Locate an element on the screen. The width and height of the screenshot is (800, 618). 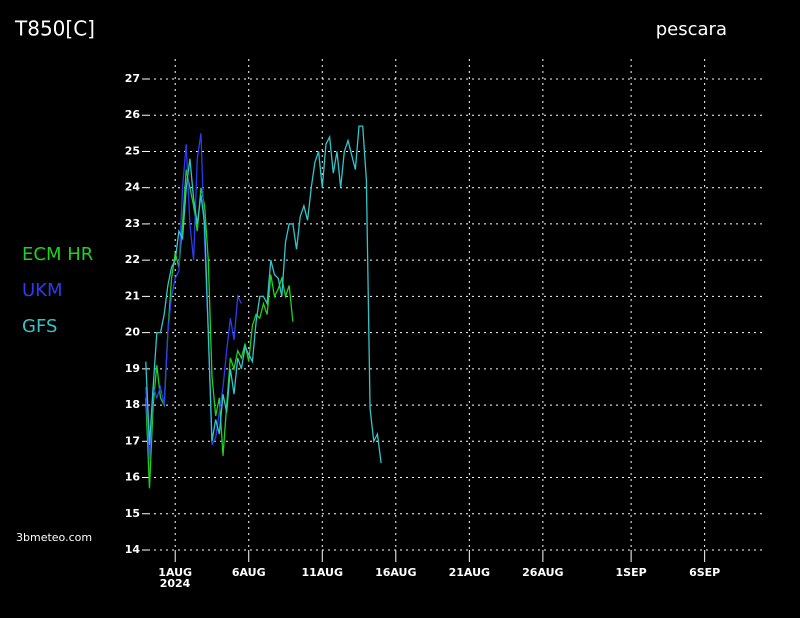
y-tick-label: 23 is located at coordinates (132, 223).